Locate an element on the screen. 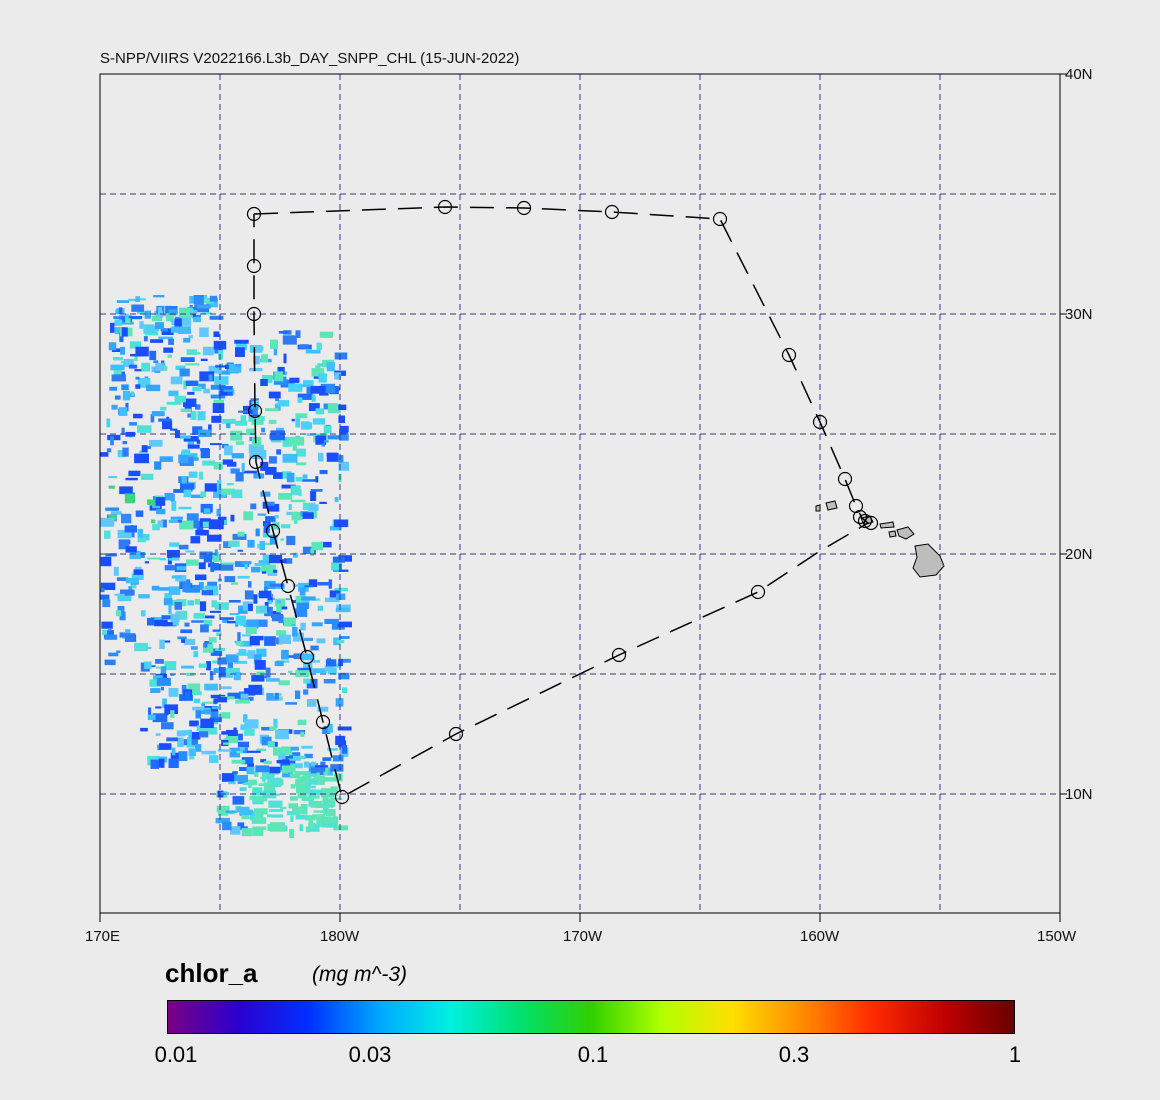 The image size is (1160, 1100). lat-label: 40N is located at coordinates (1079, 74).